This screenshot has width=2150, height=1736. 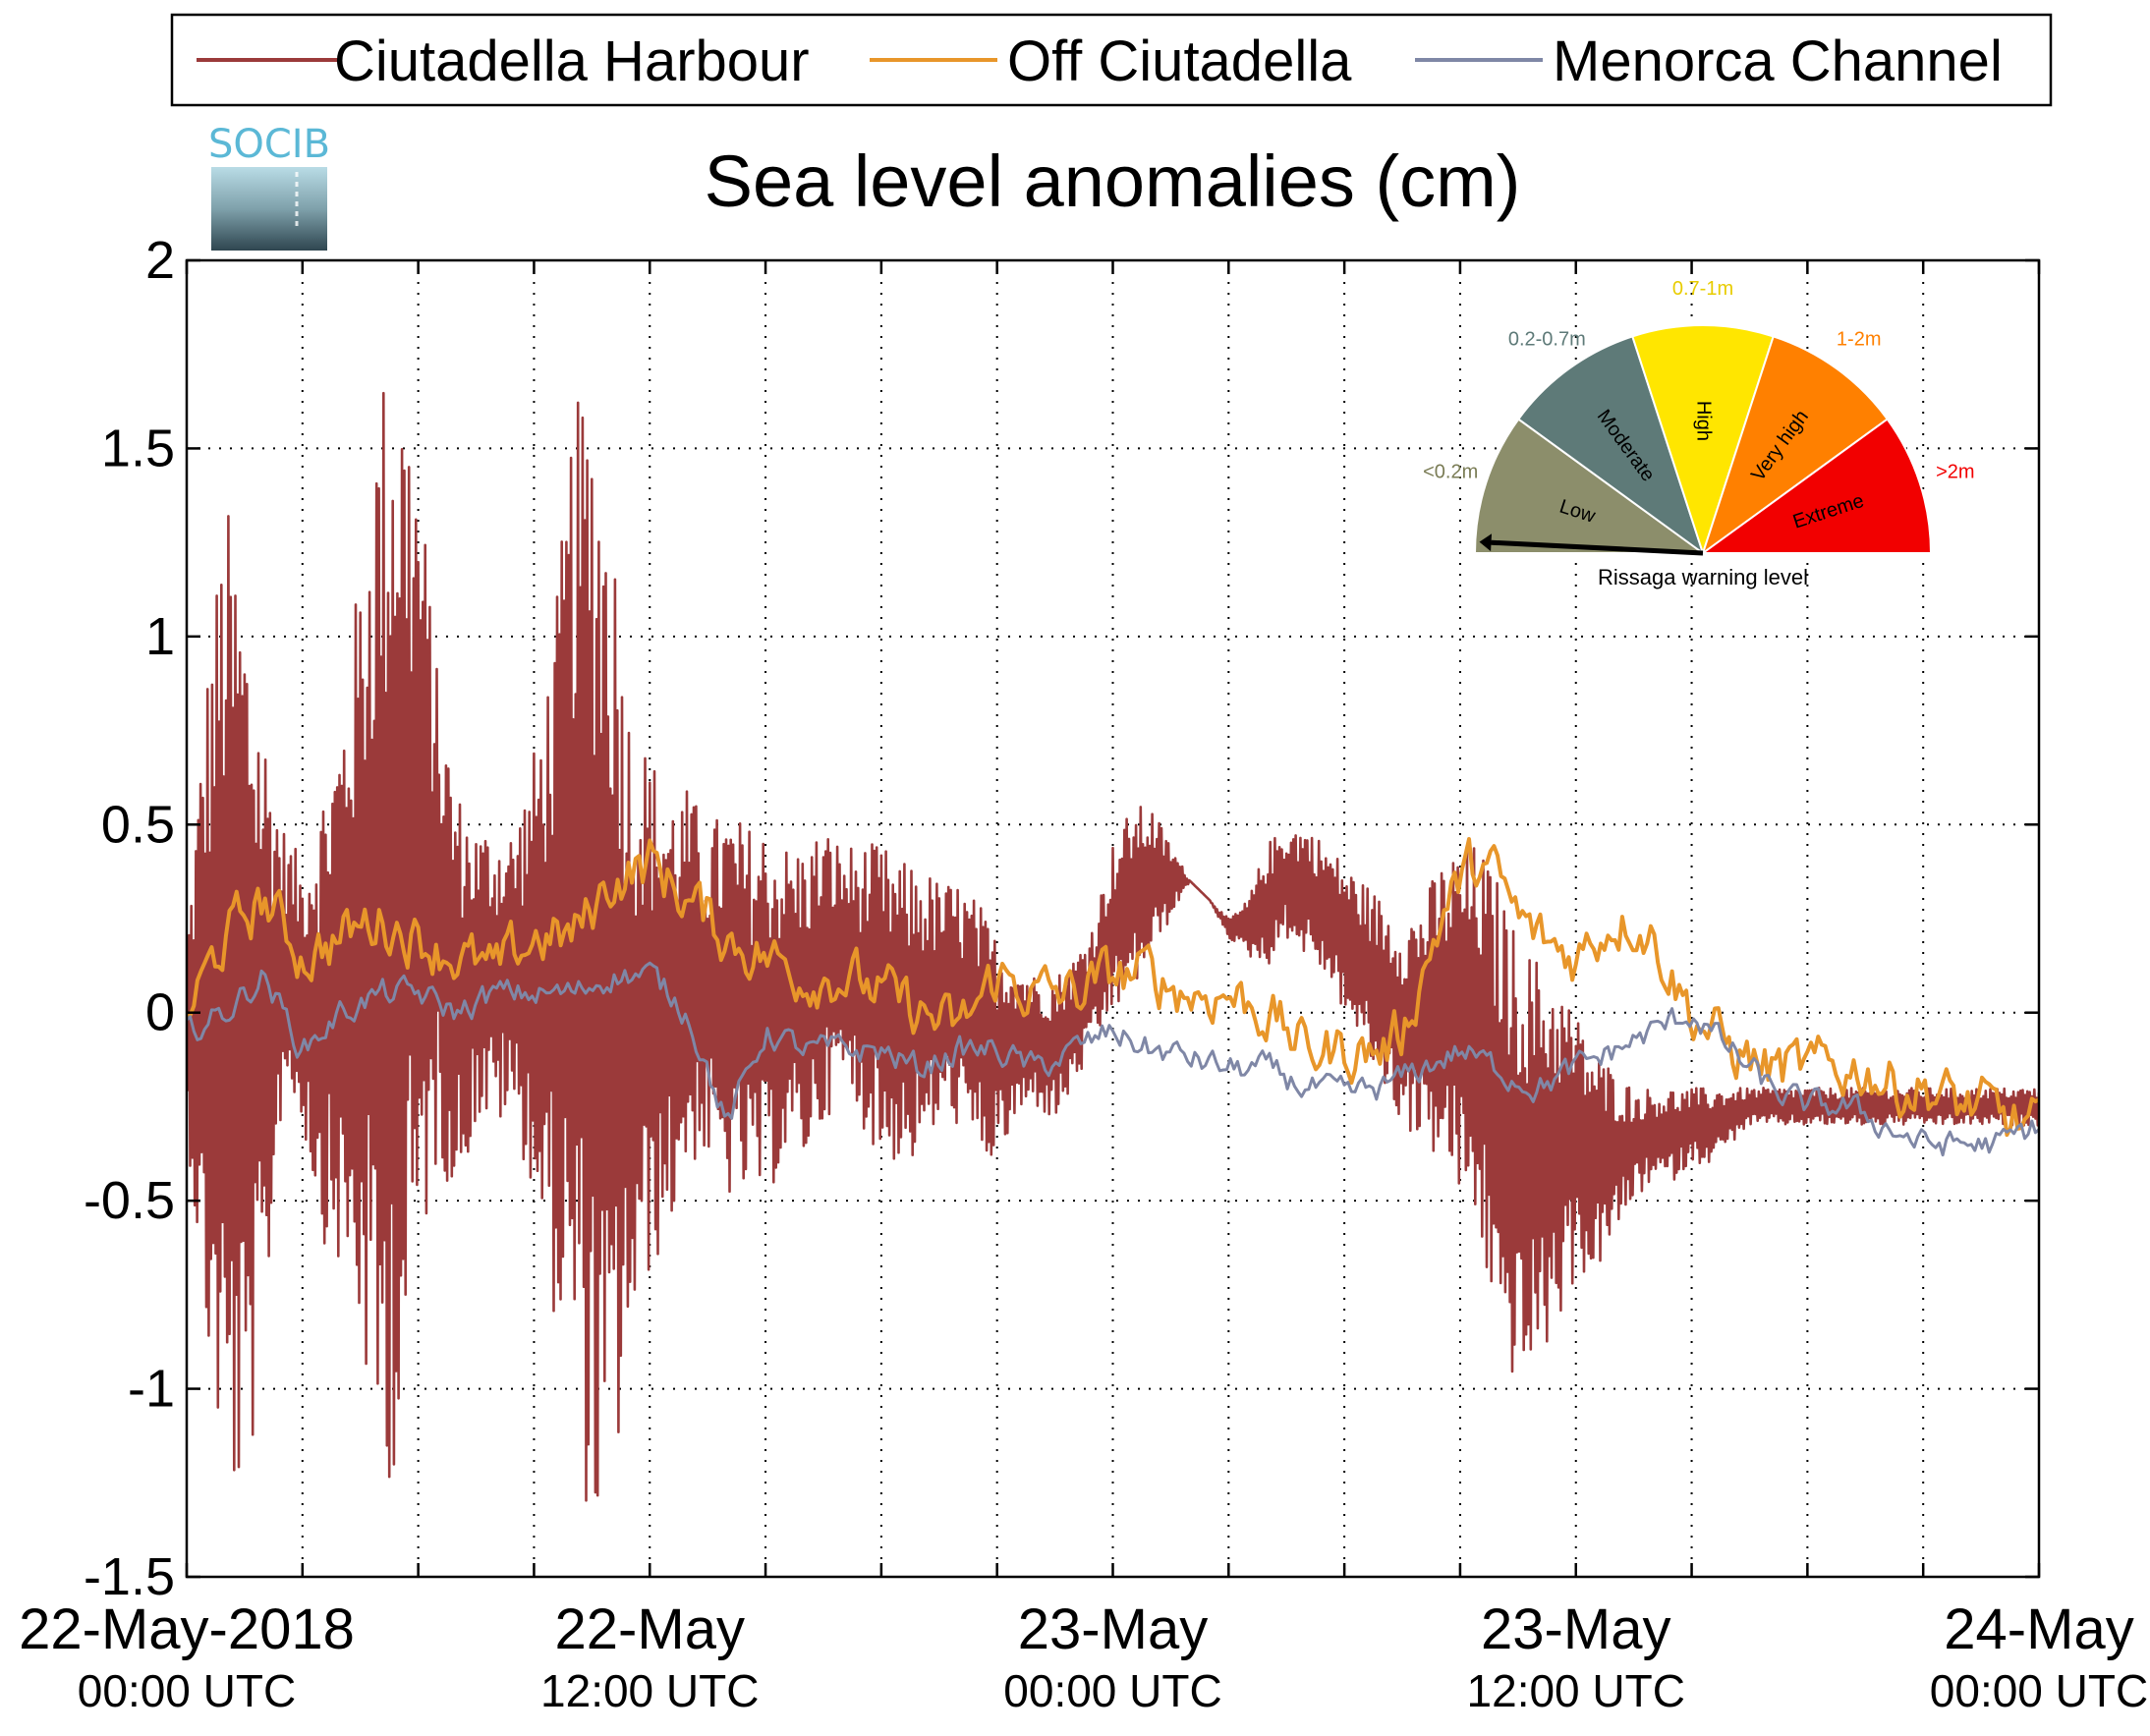 What do you see at coordinates (1702, 289) in the screenshot?
I see `gauge-range-label: 0.7-1m` at bounding box center [1702, 289].